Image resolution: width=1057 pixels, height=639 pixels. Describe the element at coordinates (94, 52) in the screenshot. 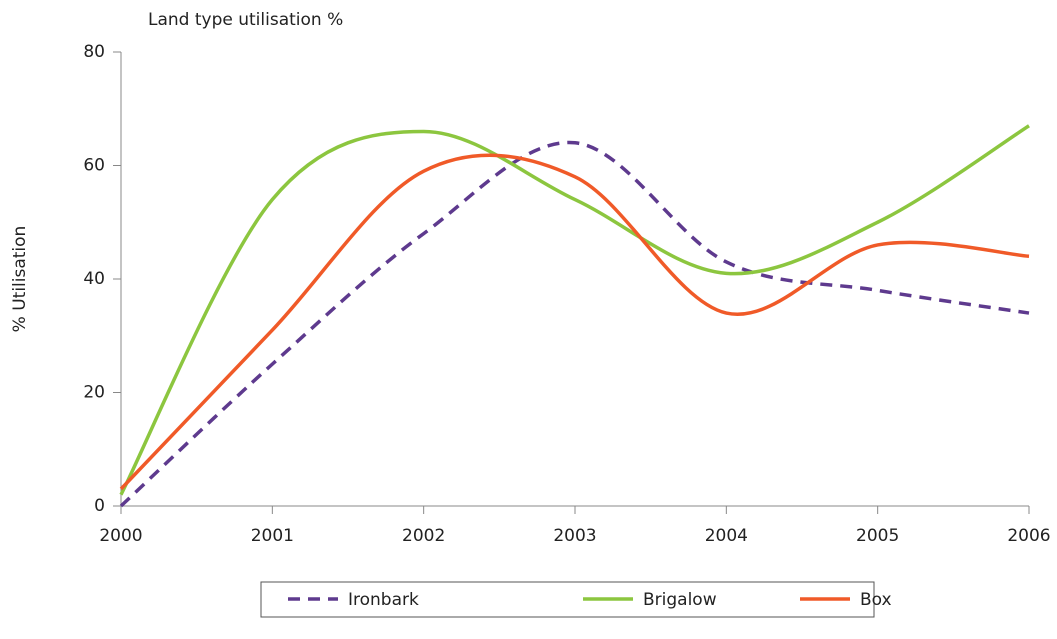

I see `y-tick-label: 80` at that location.